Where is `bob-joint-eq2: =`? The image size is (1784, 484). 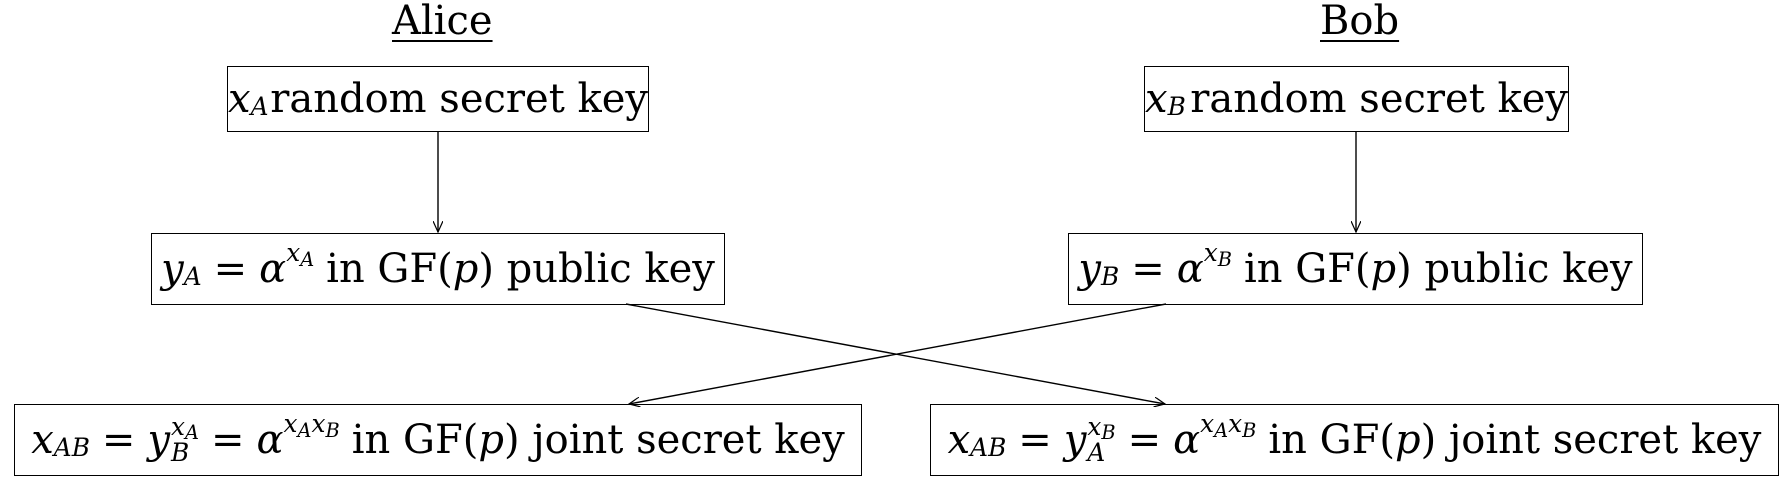 bob-joint-eq2: = is located at coordinates (1144, 440).